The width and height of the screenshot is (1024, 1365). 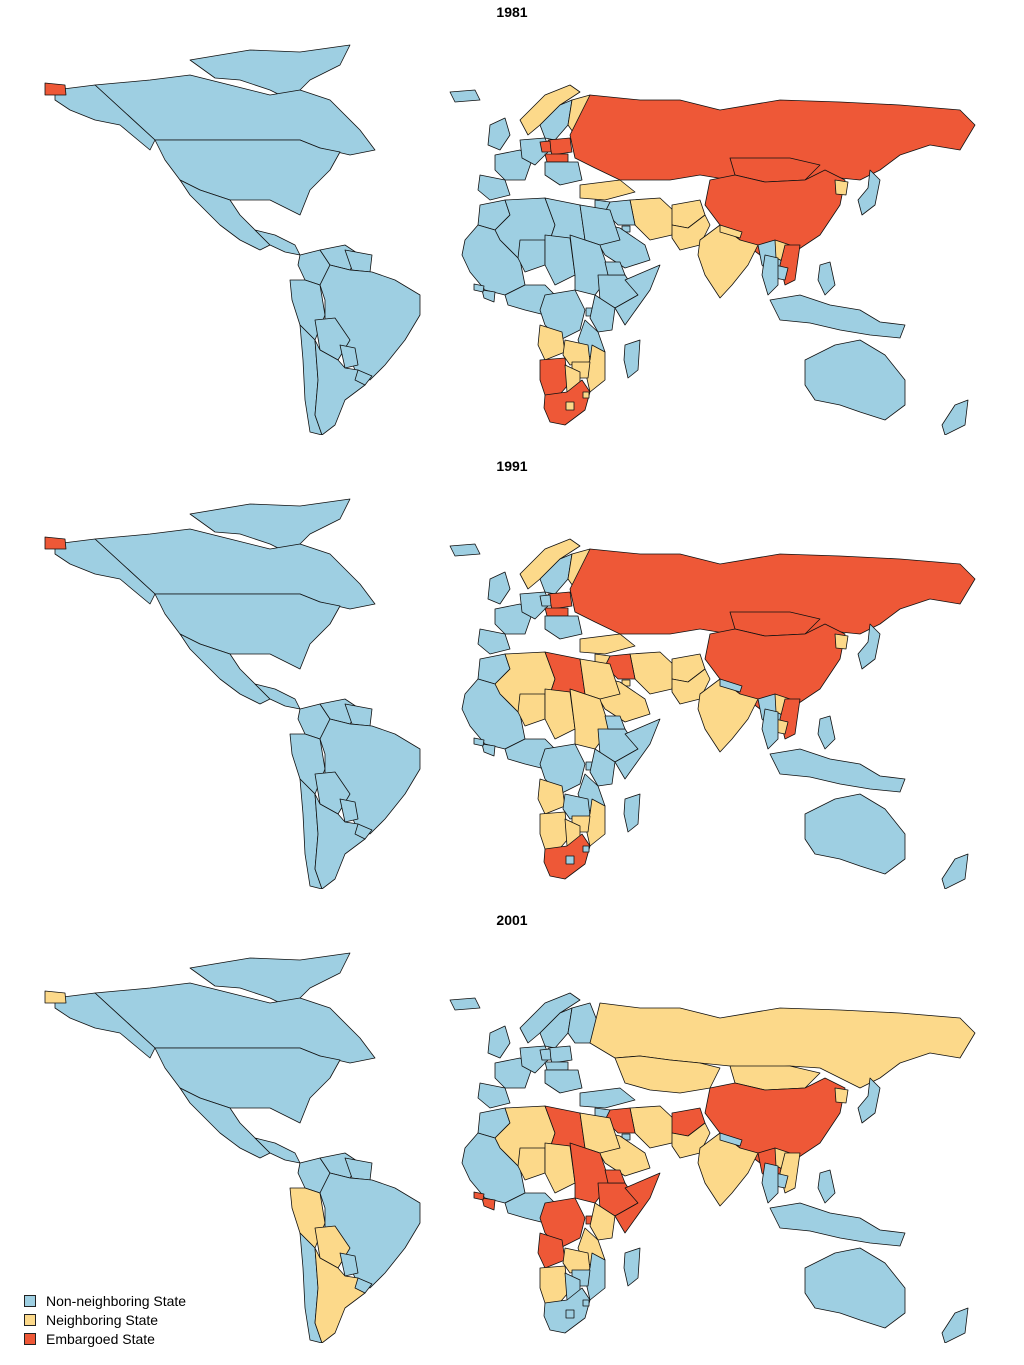 I want to click on country-angola, so click(x=551, y=342).